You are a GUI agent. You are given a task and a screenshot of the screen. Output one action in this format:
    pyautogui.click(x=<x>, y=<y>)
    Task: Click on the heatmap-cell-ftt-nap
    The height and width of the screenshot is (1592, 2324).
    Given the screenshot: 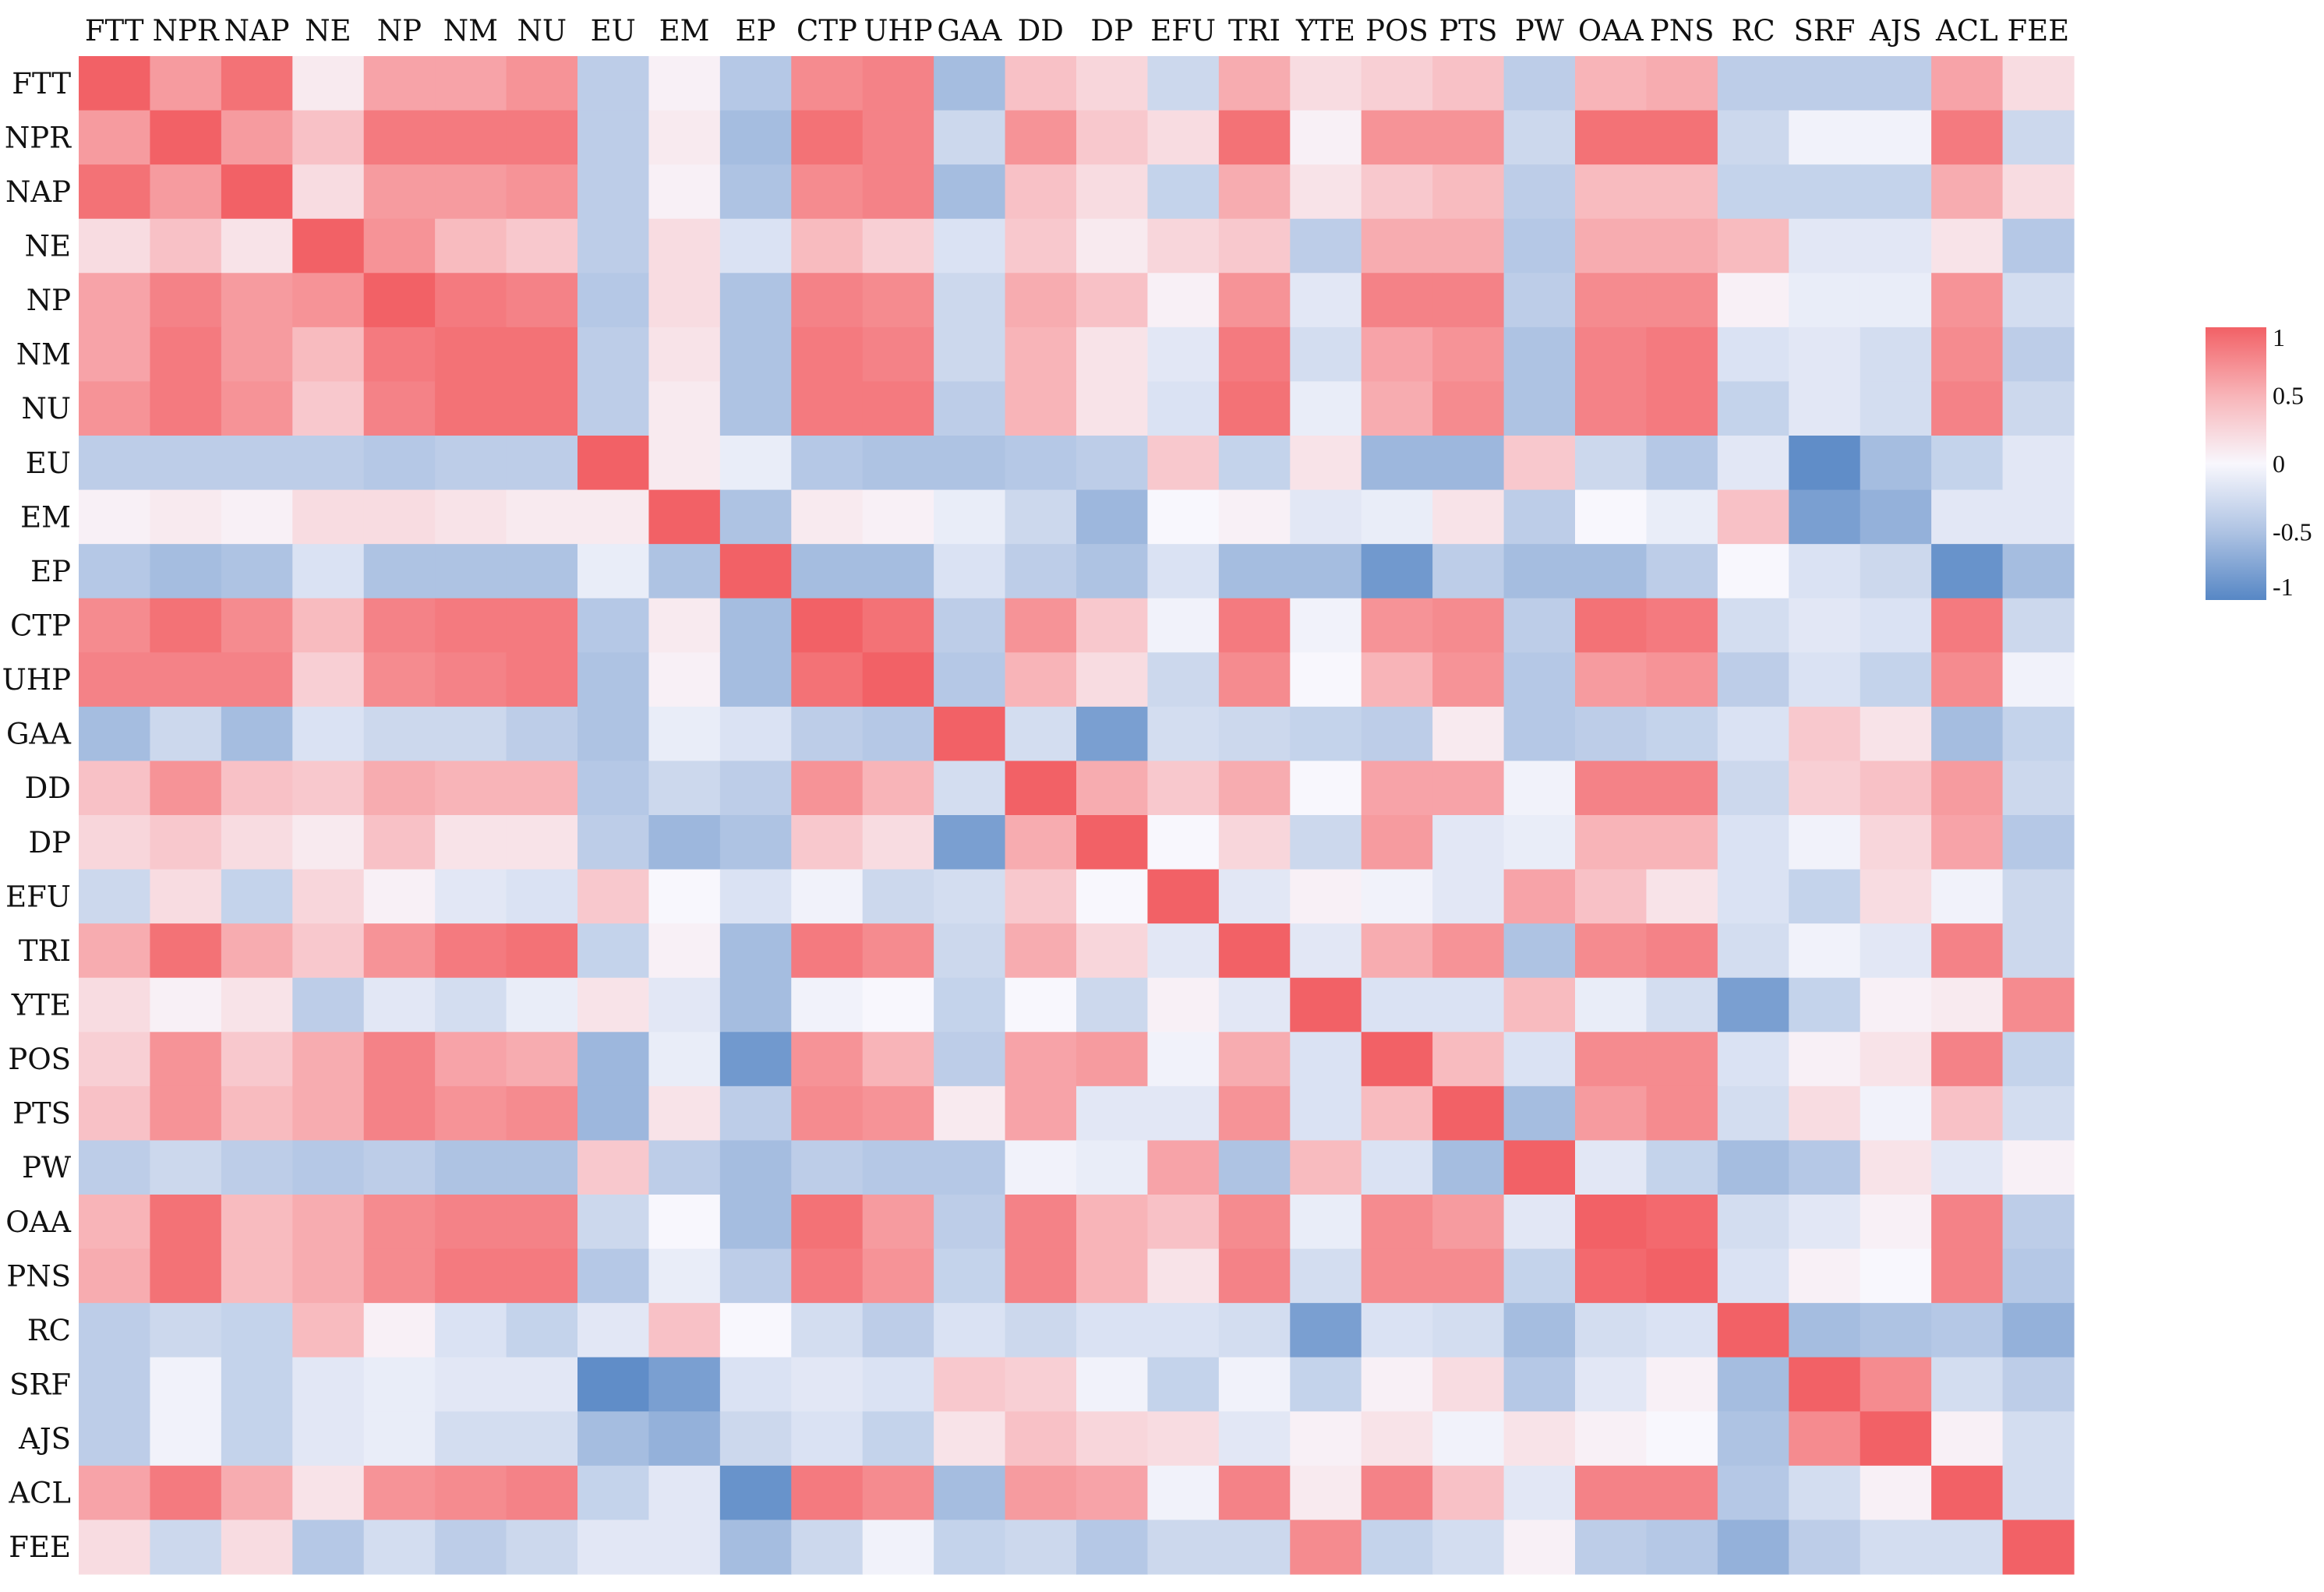 What is the action you would take?
    pyautogui.click(x=257, y=83)
    